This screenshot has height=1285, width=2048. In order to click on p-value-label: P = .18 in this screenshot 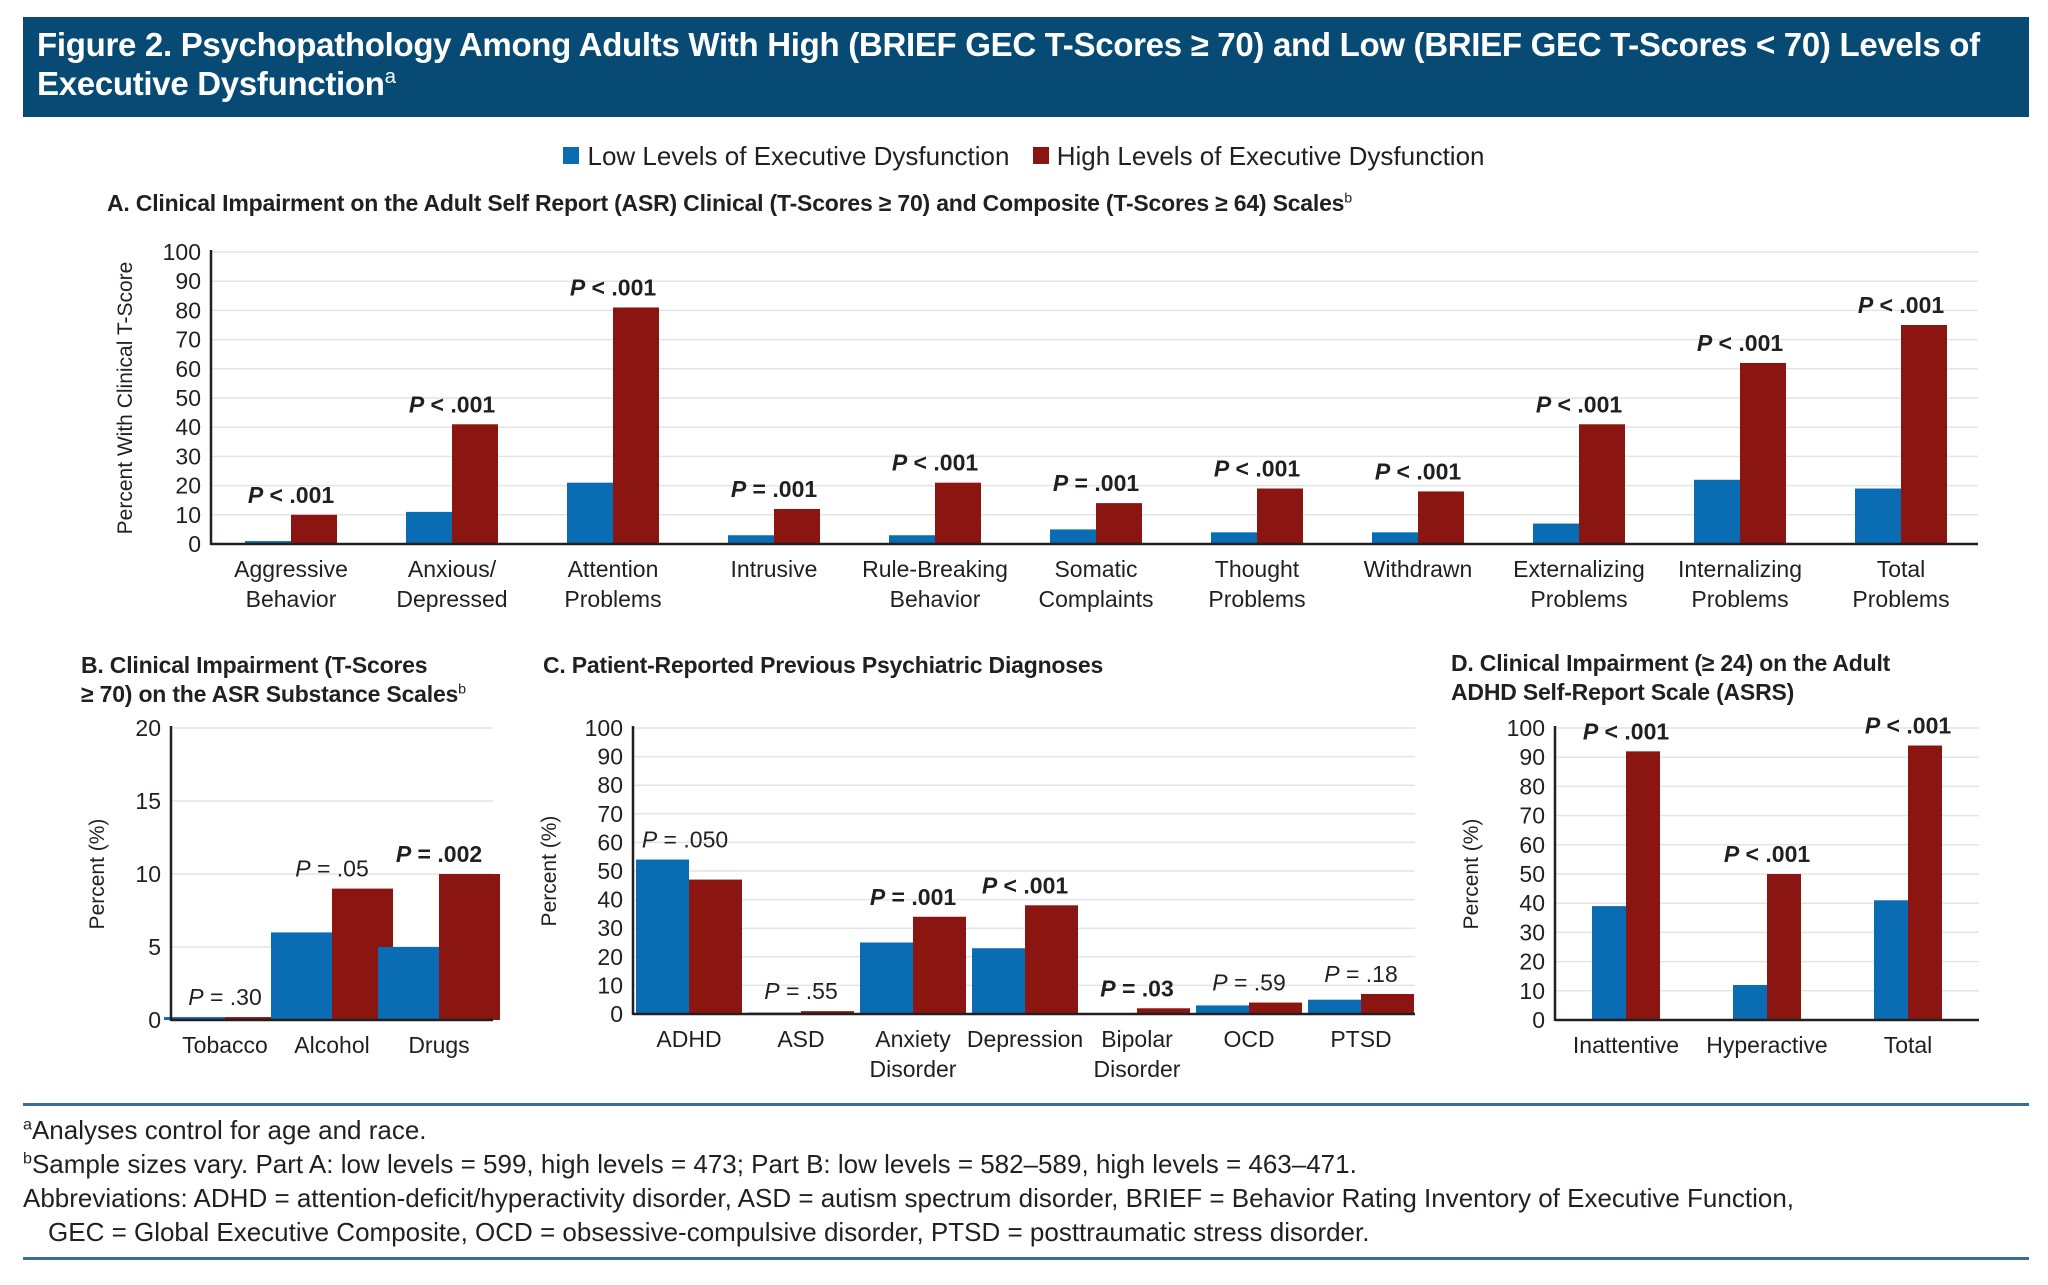, I will do `click(1361, 974)`.